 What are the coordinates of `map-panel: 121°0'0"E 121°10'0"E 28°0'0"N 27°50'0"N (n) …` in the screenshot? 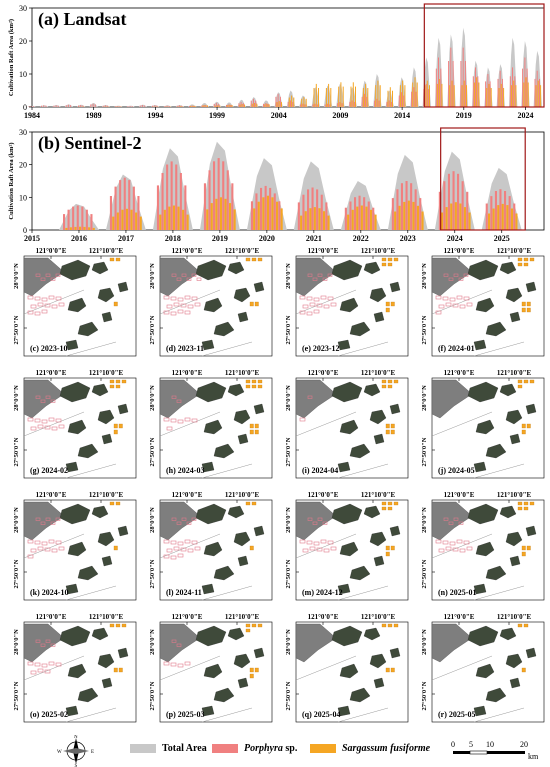 It's located at (482, 548).